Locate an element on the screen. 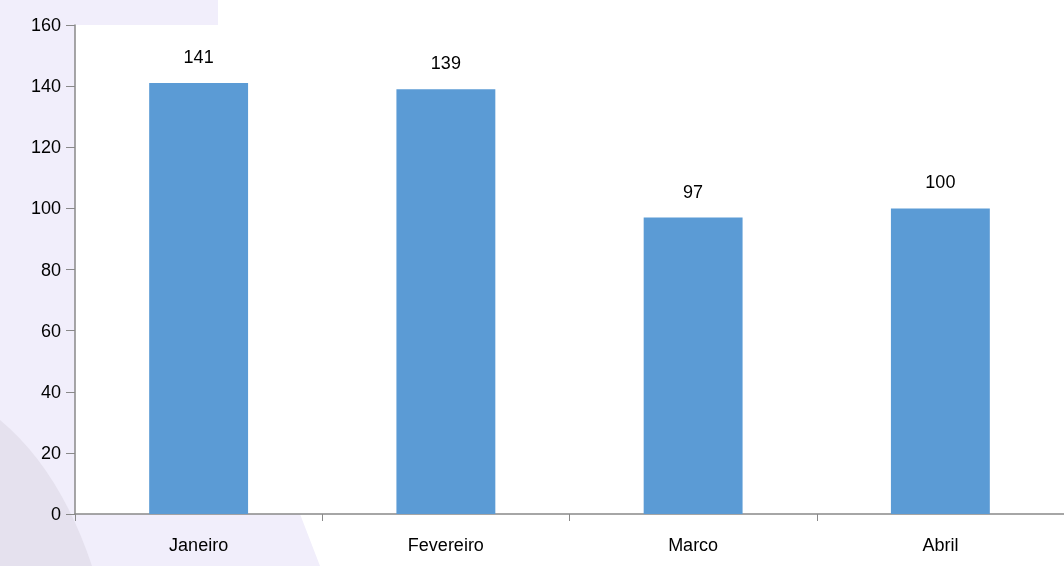 The image size is (1064, 566). x-tick-label: Fevereiro is located at coordinates (445, 545).